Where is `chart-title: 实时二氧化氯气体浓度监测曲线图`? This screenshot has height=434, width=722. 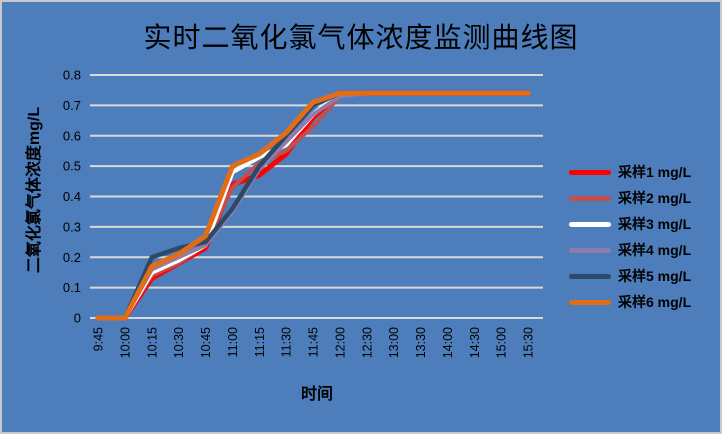
chart-title: 实时二氧化氯气体浓度监测曲线图 is located at coordinates (361, 37).